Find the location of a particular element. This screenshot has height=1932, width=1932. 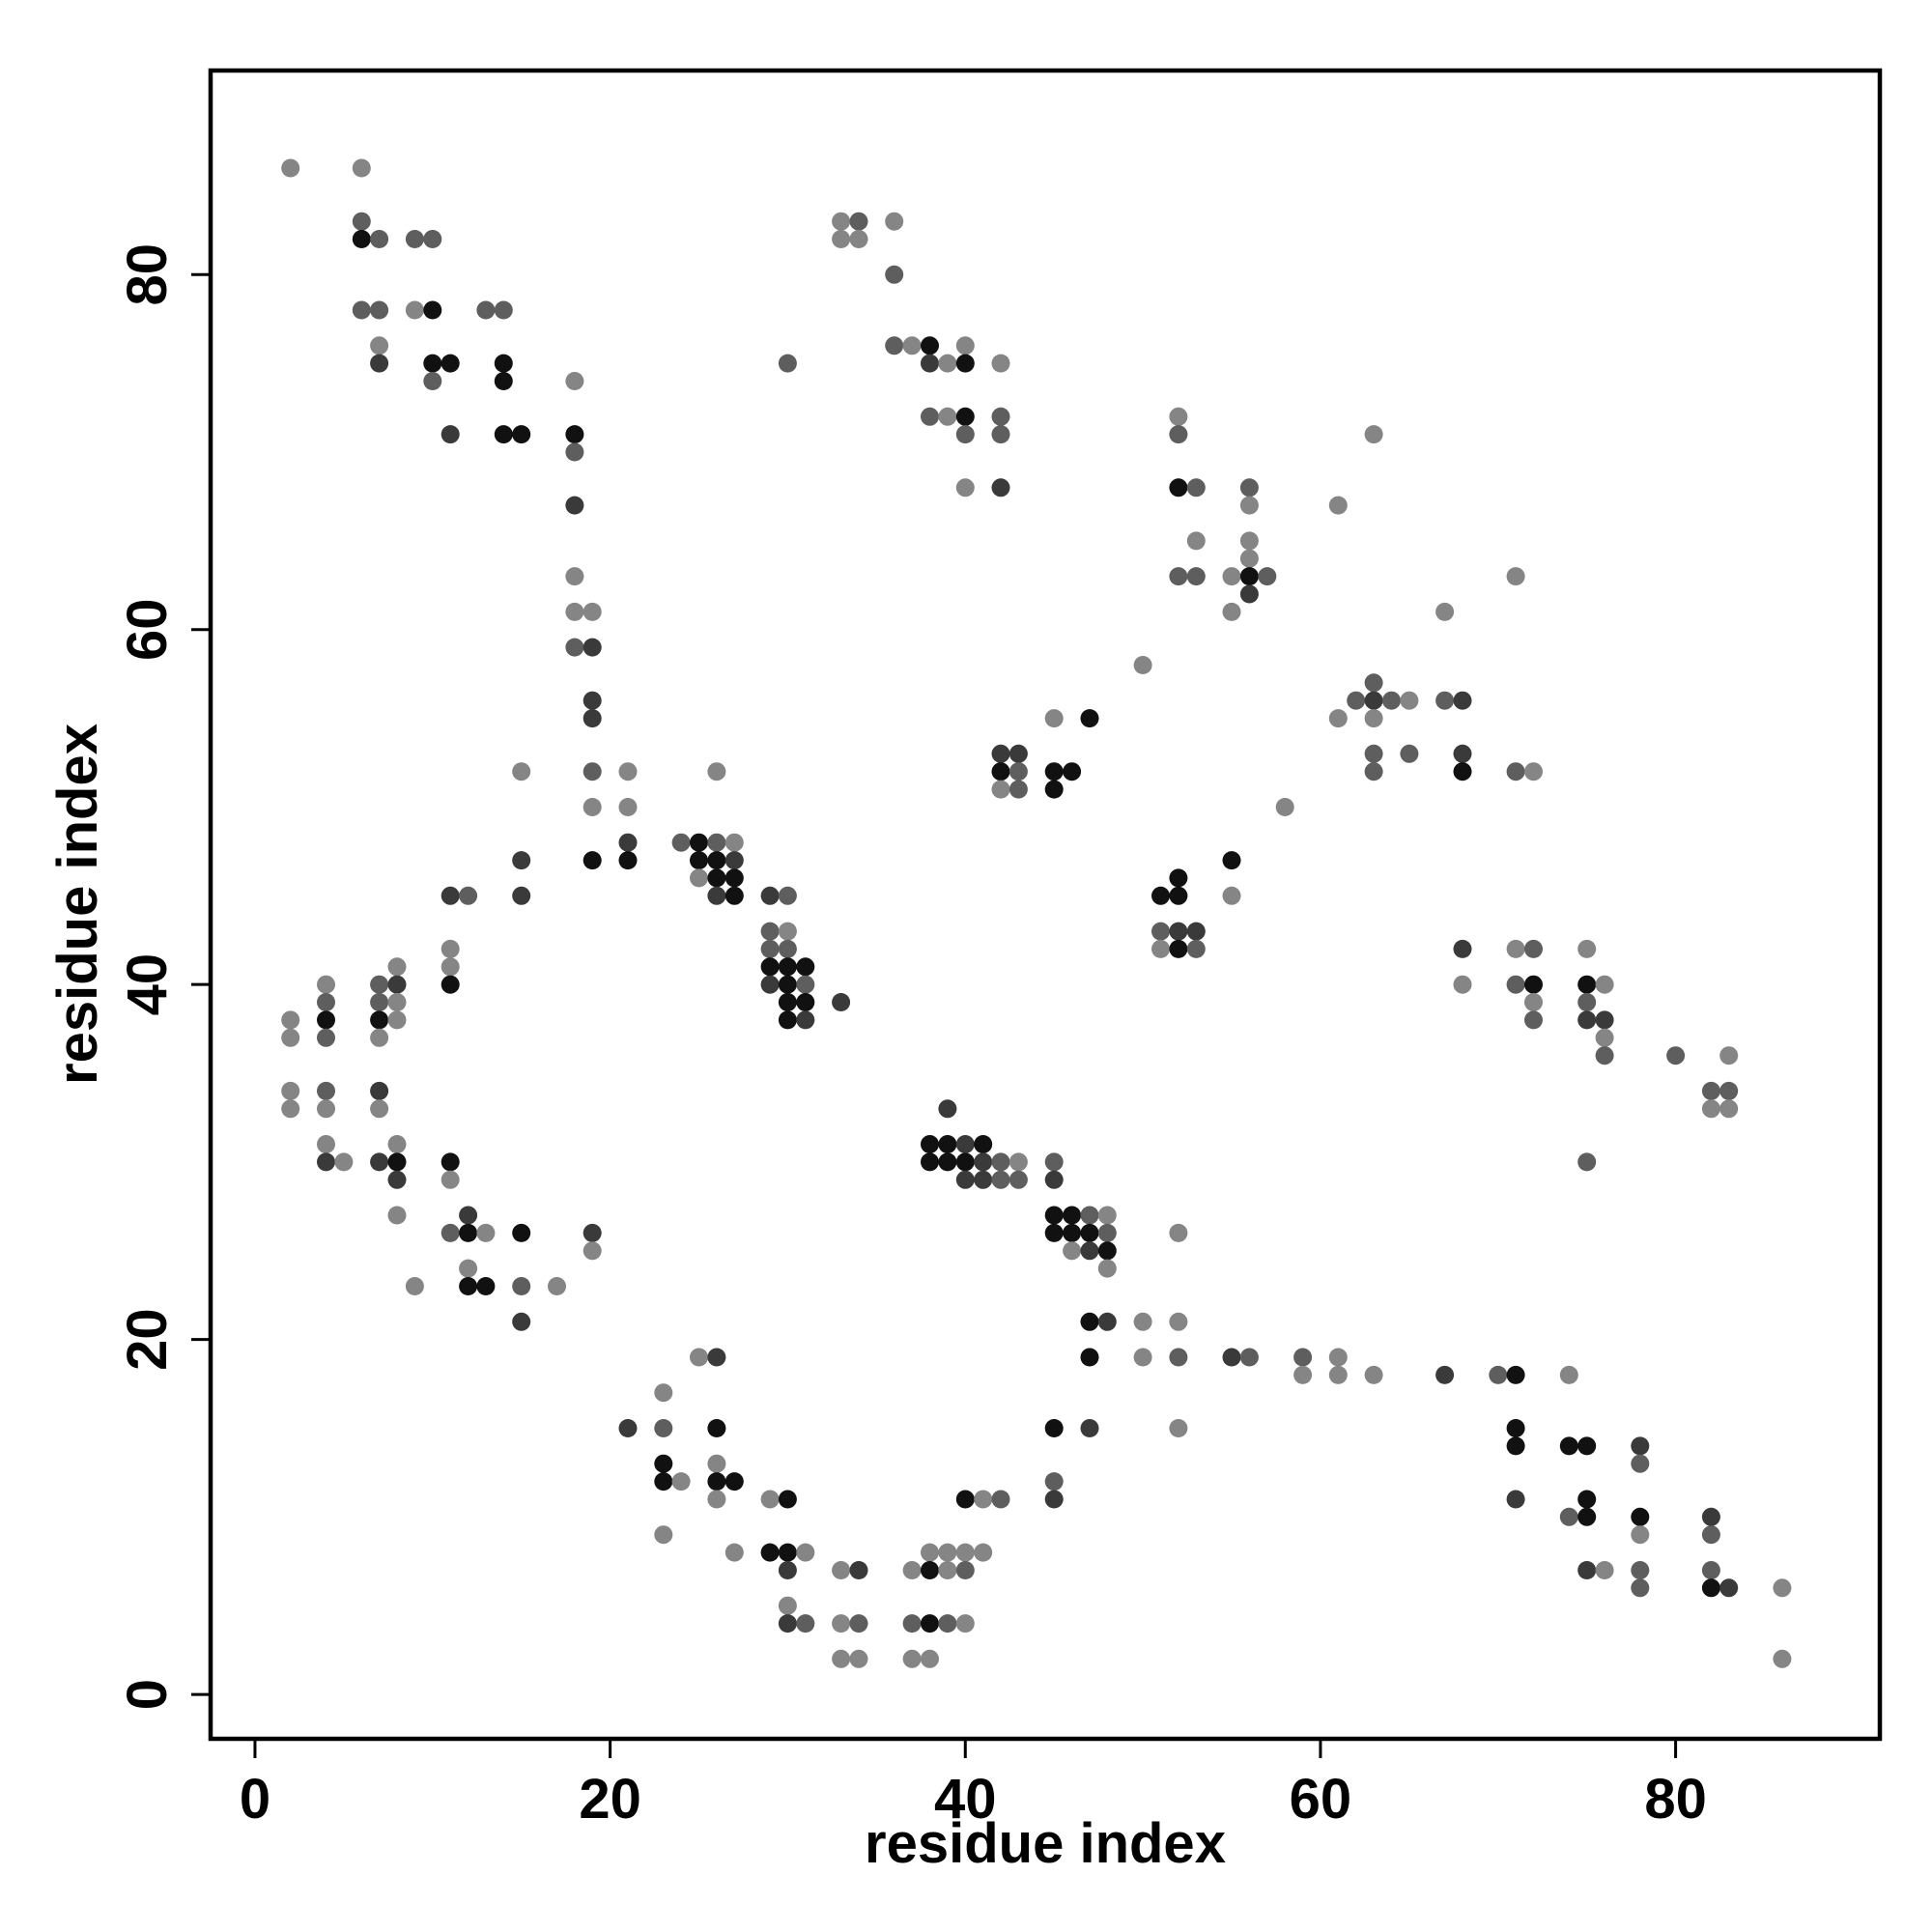

y-tick-label: 0 is located at coordinates (147, 1694).